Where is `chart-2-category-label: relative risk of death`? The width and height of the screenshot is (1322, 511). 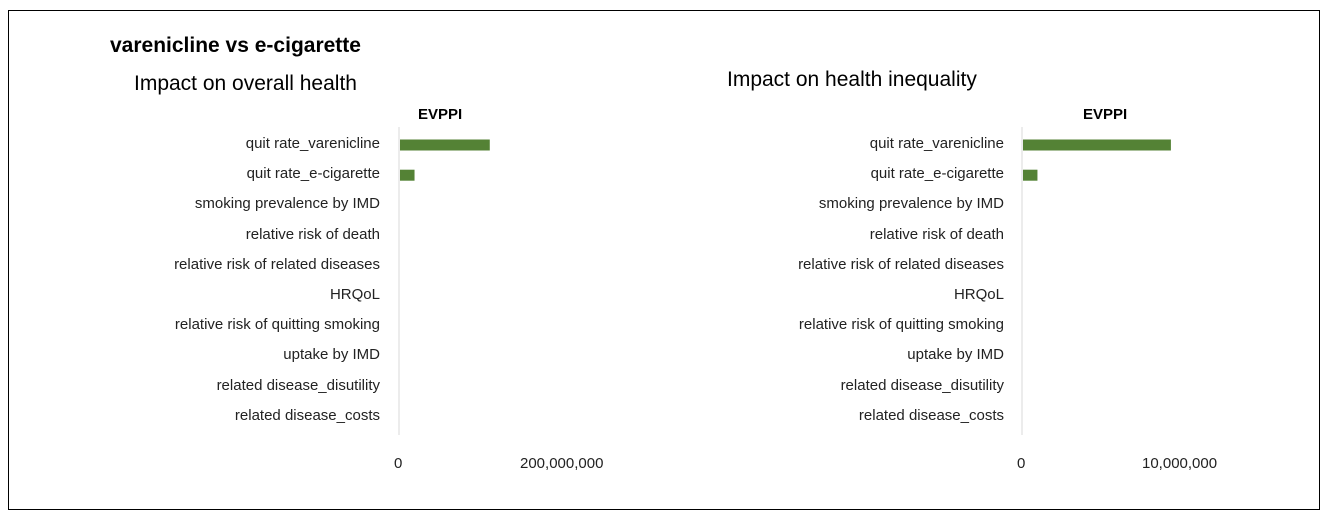
chart-2-category-label: relative risk of death is located at coordinates (936, 234).